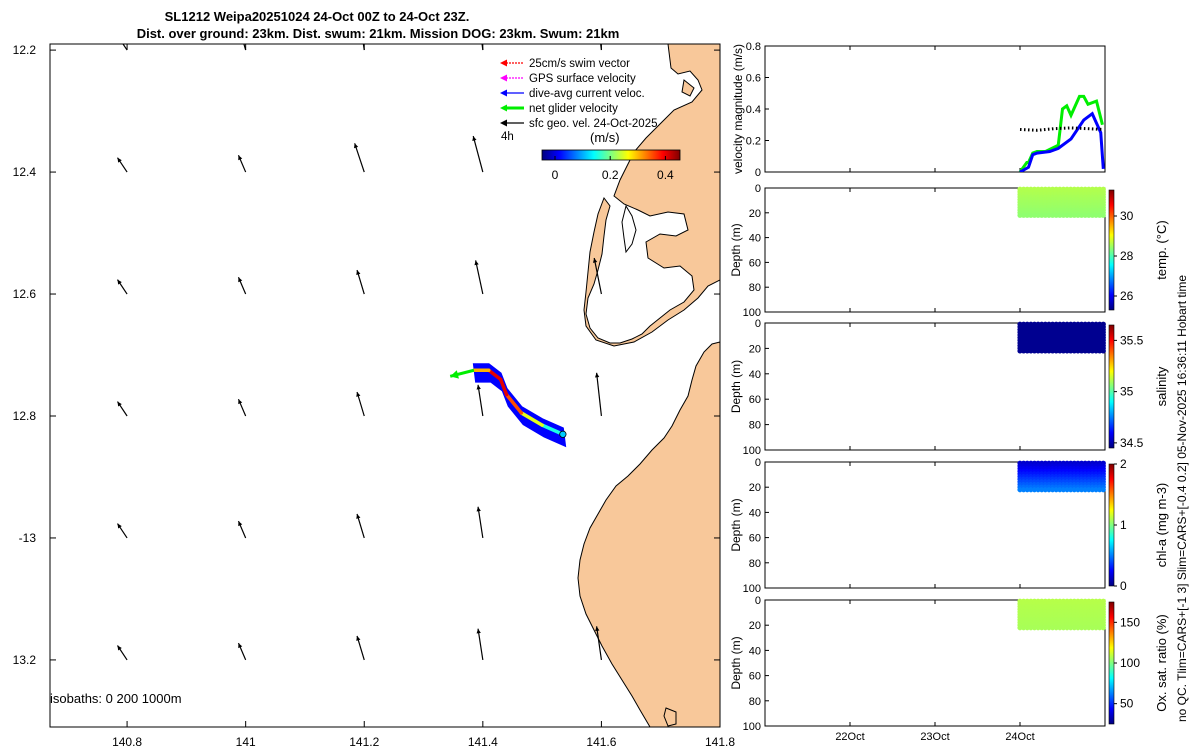  I want to click on map-x-tick-label: 141.4, so click(483, 742).